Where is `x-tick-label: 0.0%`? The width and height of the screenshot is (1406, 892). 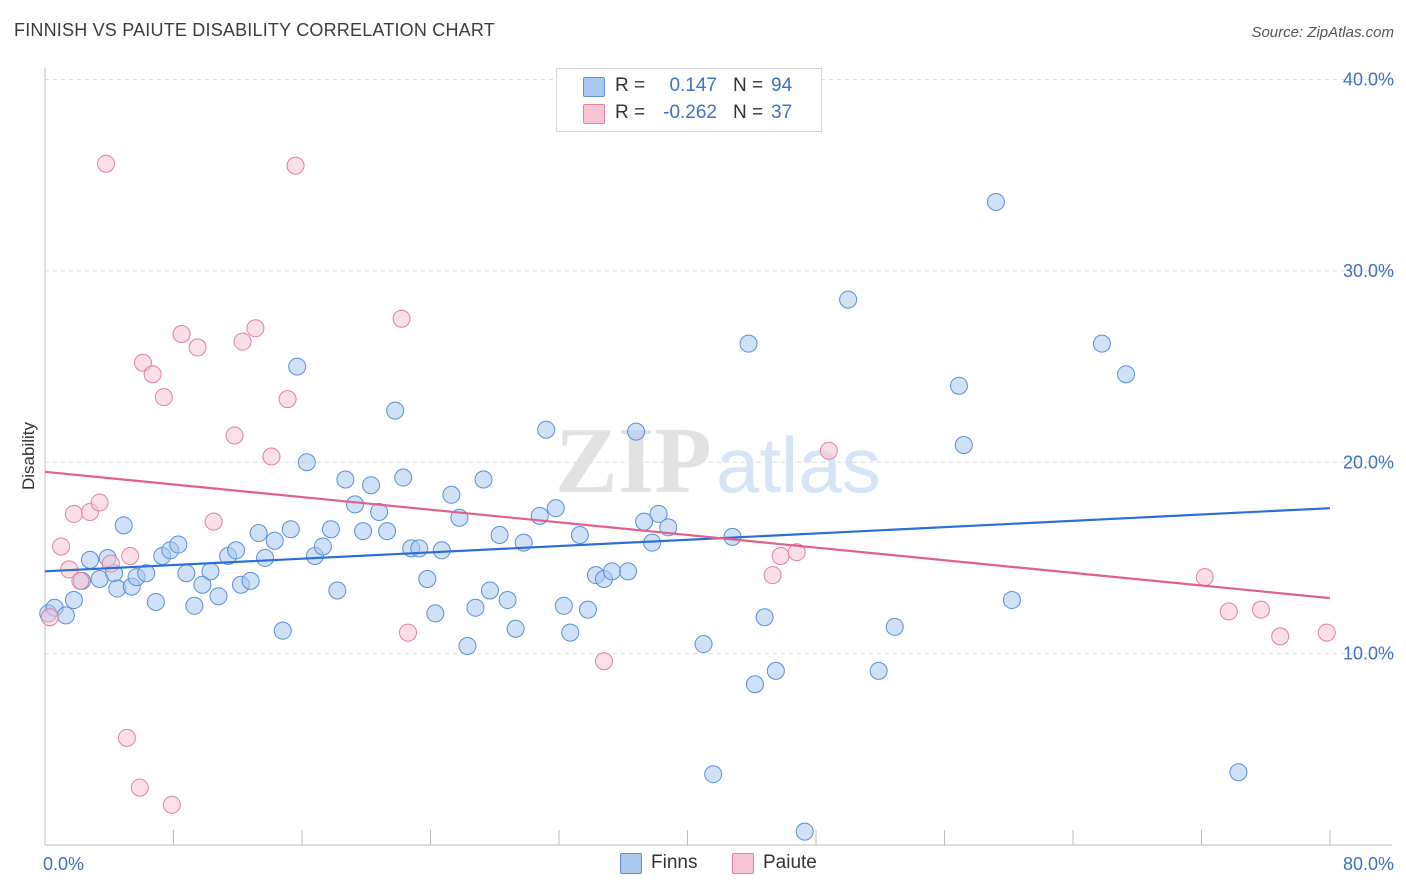
x-tick-label: 0.0% is located at coordinates (63, 864).